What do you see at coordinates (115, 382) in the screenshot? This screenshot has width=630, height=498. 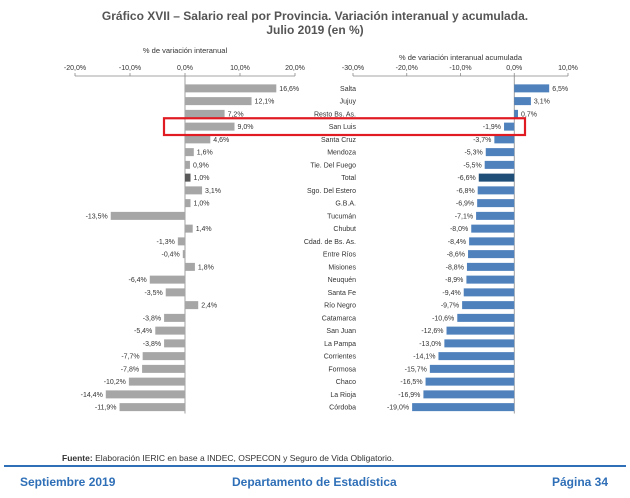 I see `left-data-label: -10,2%` at bounding box center [115, 382].